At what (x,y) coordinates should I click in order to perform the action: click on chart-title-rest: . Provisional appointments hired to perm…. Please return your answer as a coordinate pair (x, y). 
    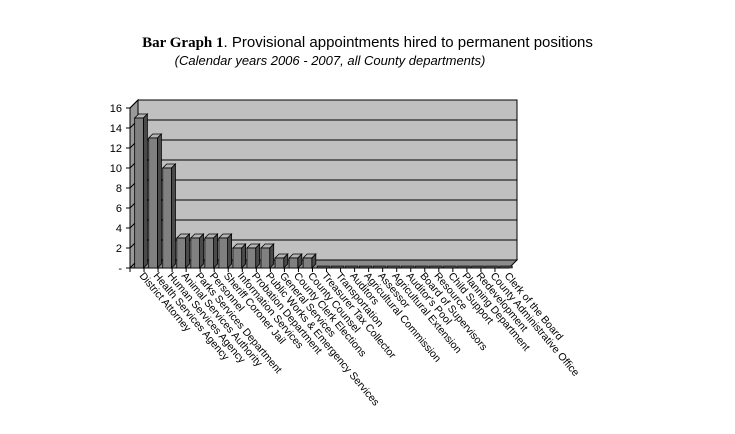
    Looking at the image, I should click on (408, 42).